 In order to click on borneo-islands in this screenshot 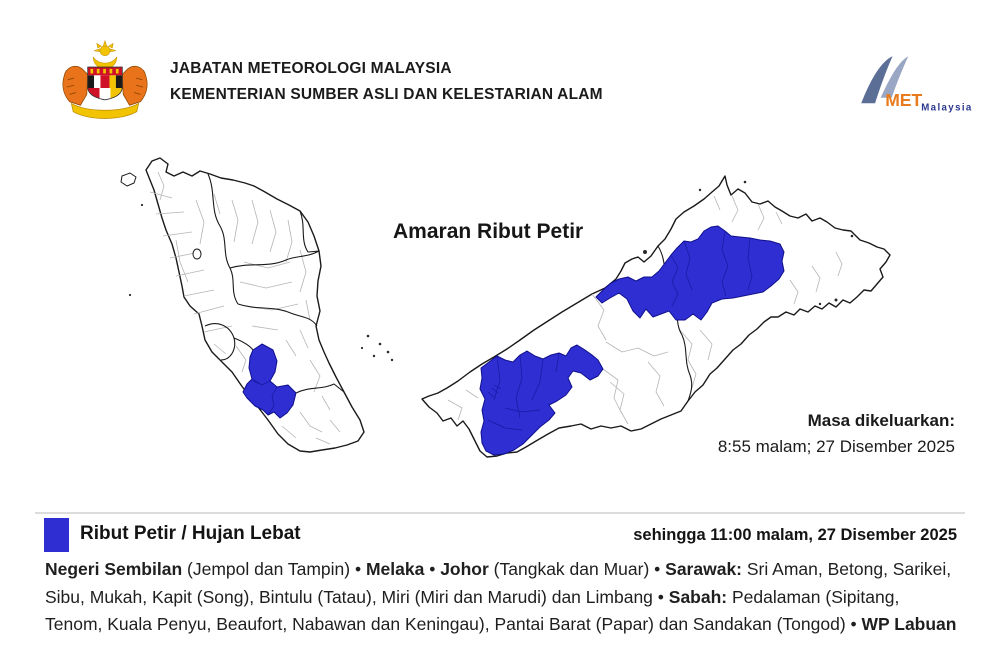, I will do `click(748, 243)`.